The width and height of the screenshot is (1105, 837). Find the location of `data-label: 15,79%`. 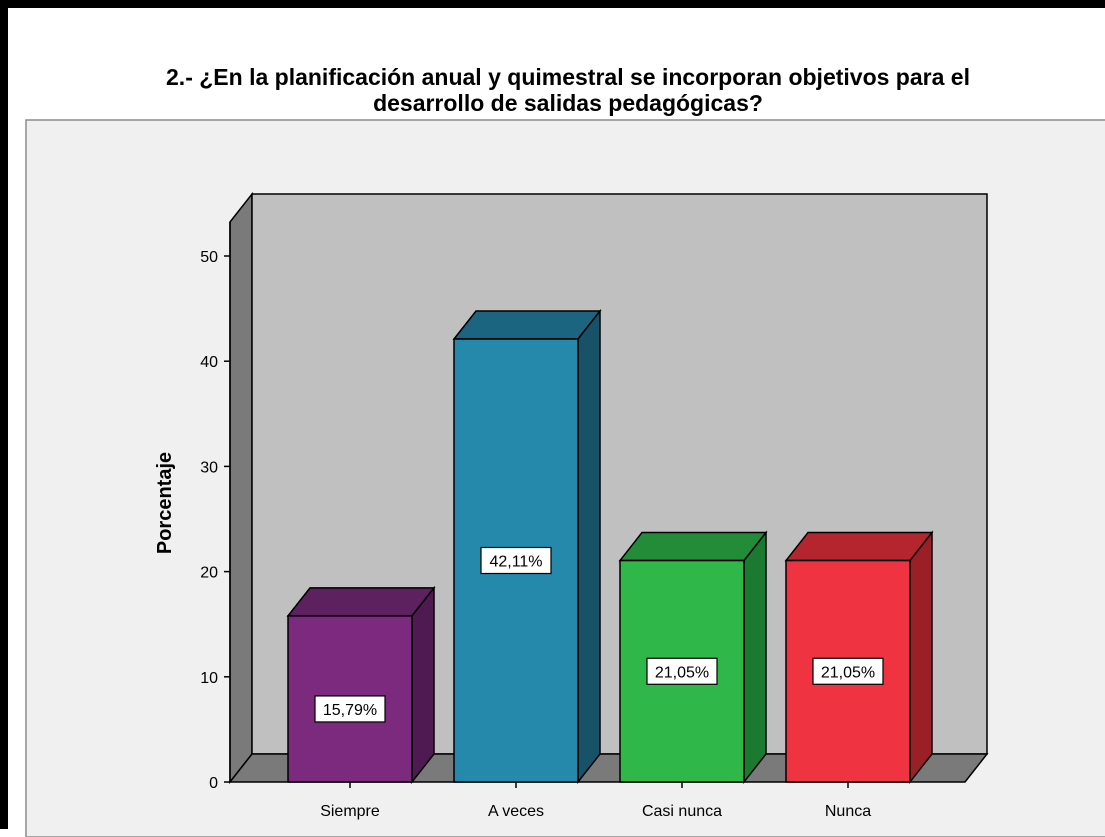

data-label: 15,79% is located at coordinates (350, 710).